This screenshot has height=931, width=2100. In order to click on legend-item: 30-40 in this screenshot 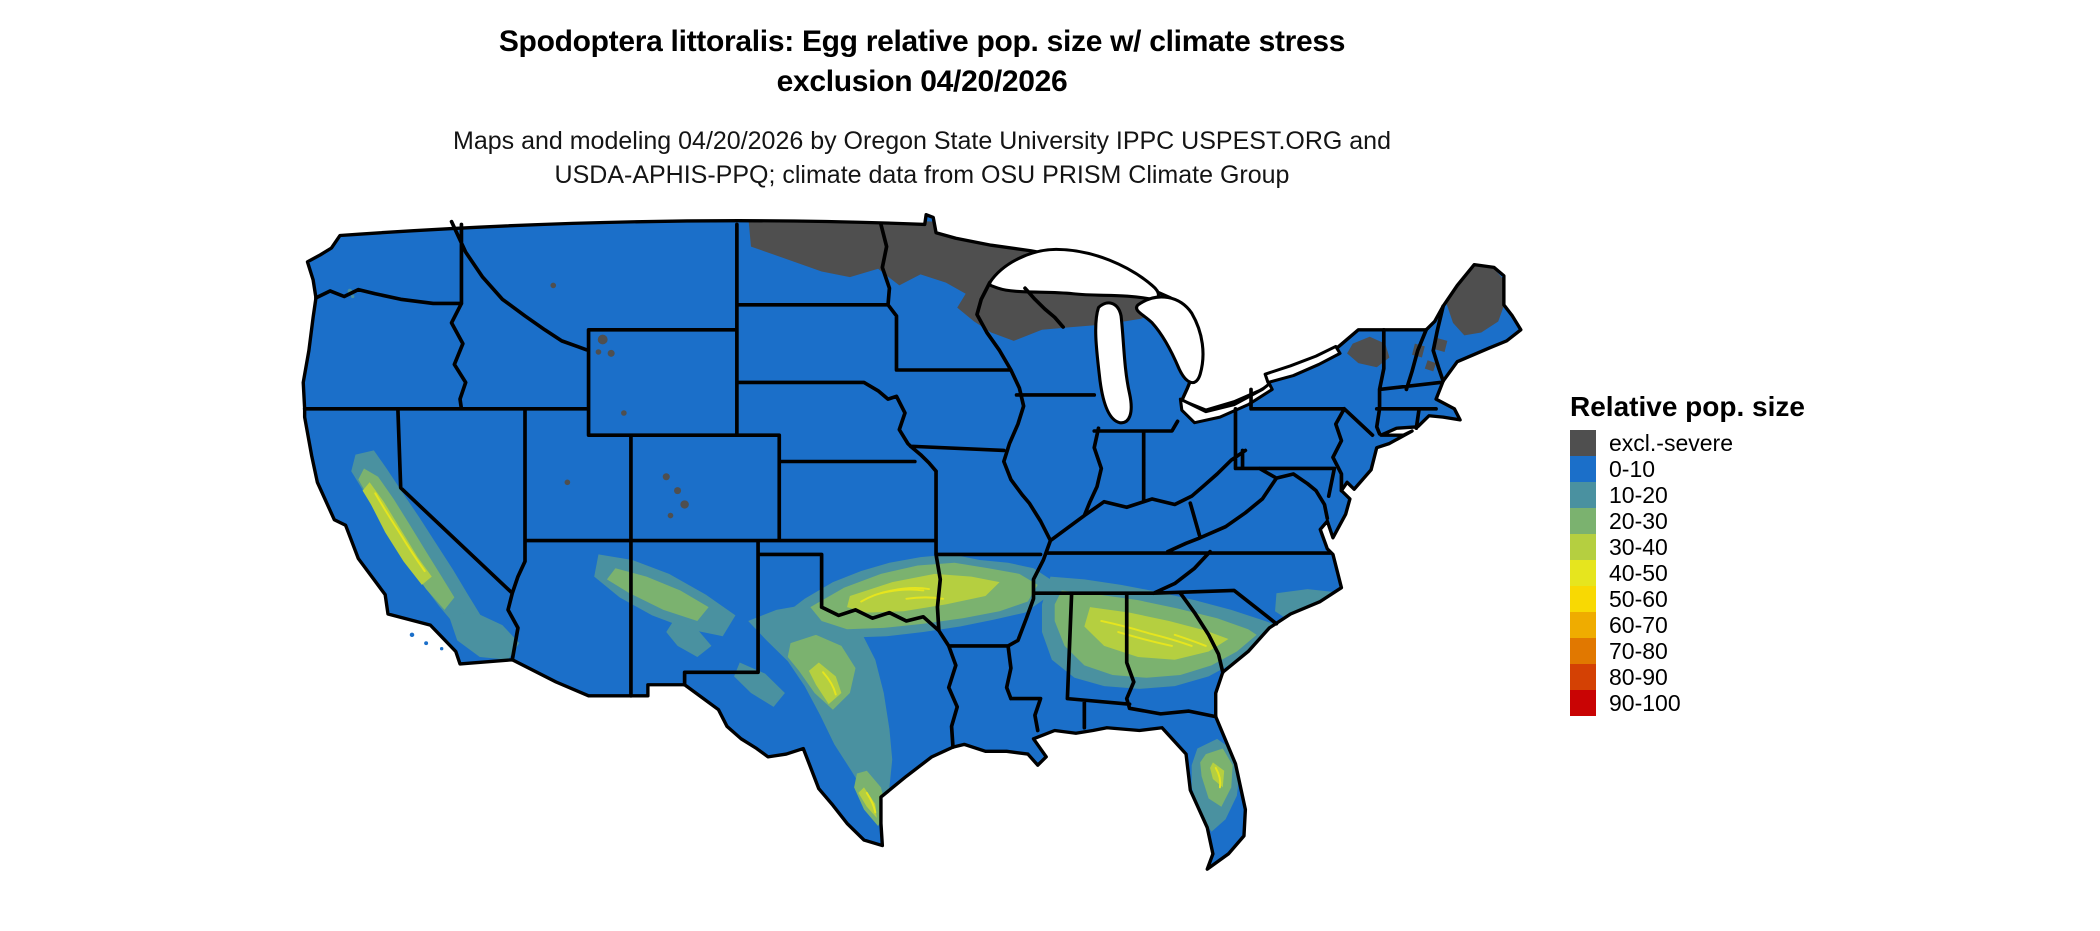, I will do `click(1710, 547)`.